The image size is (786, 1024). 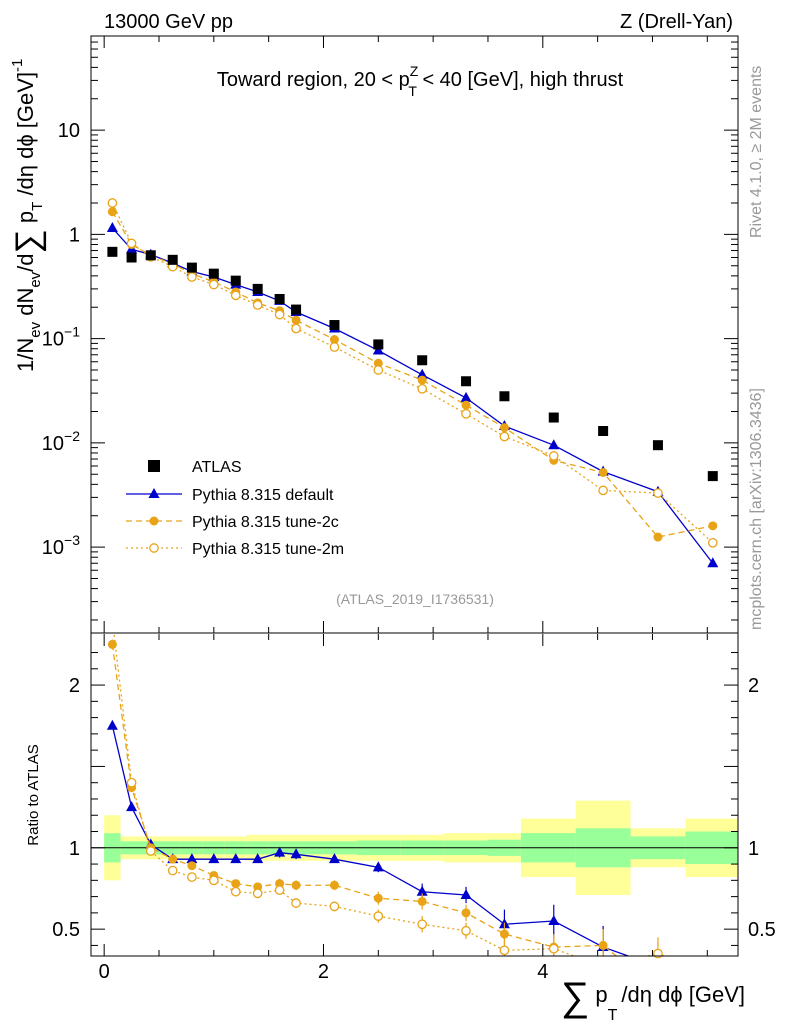 I want to click on y-tick-label-2: 10⁻¹, so click(x=61, y=337).